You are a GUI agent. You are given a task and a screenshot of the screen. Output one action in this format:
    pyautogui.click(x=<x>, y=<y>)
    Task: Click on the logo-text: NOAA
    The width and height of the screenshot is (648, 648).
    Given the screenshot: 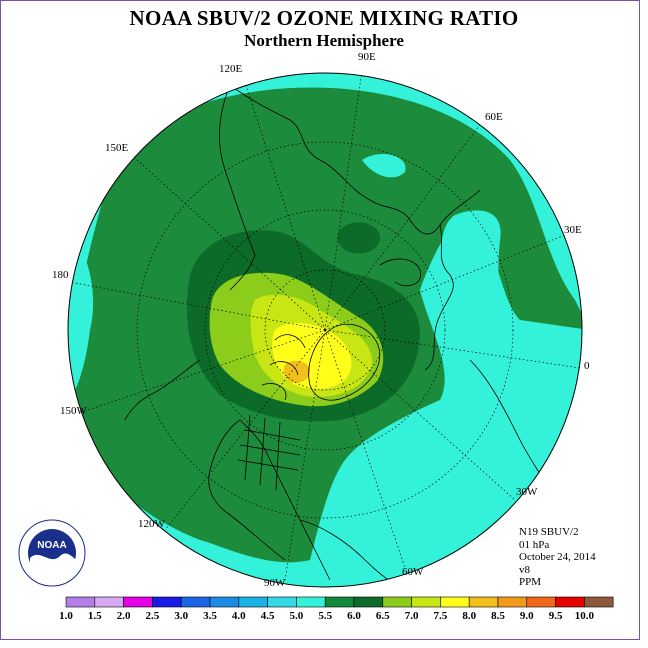 What is the action you would take?
    pyautogui.click(x=51, y=545)
    